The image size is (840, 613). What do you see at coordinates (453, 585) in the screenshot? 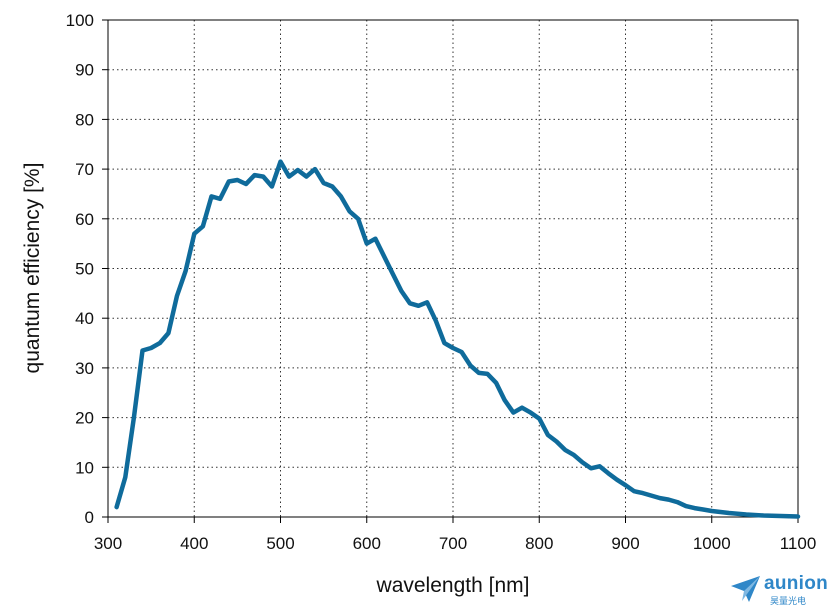
I see `x-axis-title: wavelength [nm]` at bounding box center [453, 585].